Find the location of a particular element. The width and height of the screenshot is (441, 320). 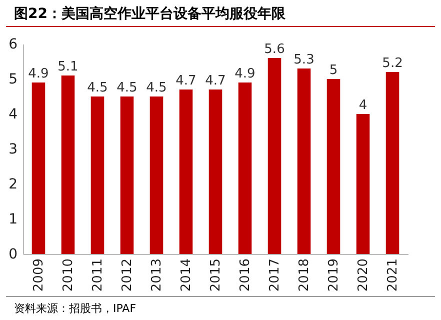

data-label: 5 is located at coordinates (333, 70).